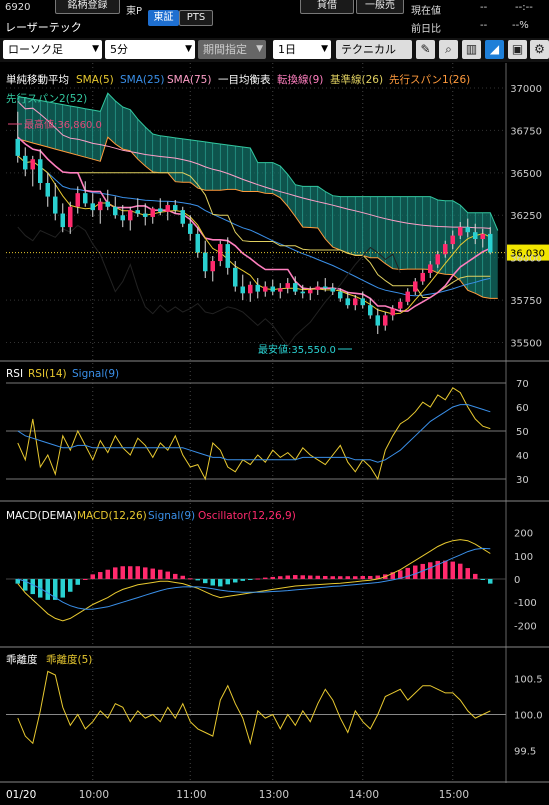 Image resolution: width=549 pixels, height=805 pixels. What do you see at coordinates (374, 49) in the screenshot?
I see `technical-button: テクニカル` at bounding box center [374, 49].